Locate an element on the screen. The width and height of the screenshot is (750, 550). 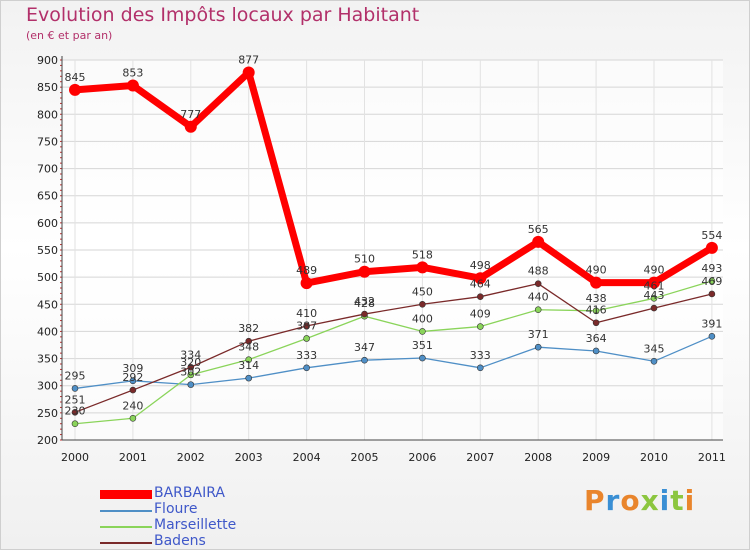
y-tick-label: 450 is located at coordinates (47, 304).